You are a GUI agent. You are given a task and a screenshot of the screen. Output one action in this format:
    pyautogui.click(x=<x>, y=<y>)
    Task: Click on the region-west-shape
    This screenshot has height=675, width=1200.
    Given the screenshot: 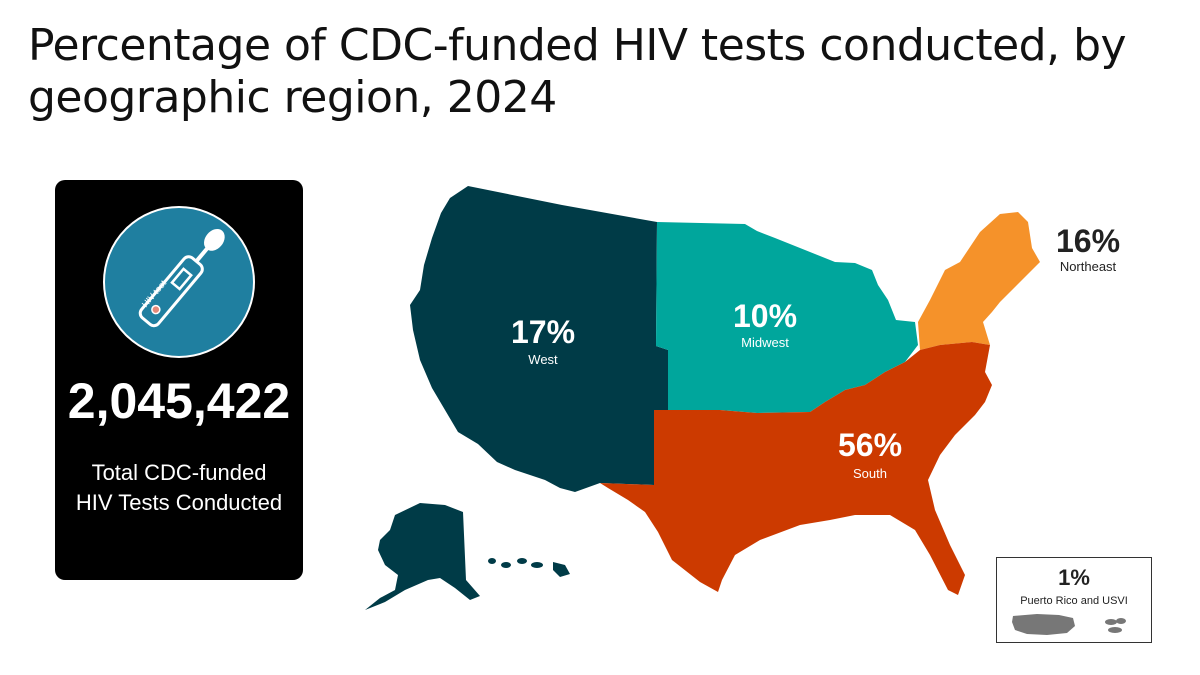 What is the action you would take?
    pyautogui.click(x=539, y=339)
    